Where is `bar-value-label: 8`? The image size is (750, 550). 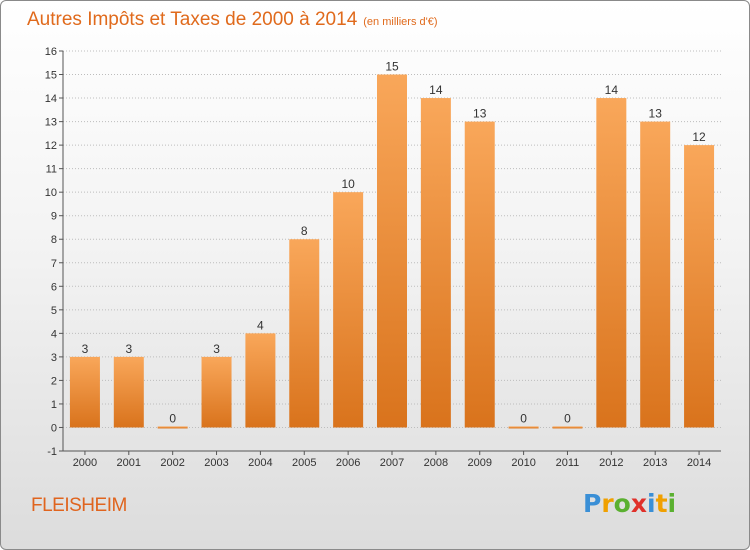 bar-value-label: 8 is located at coordinates (304, 231).